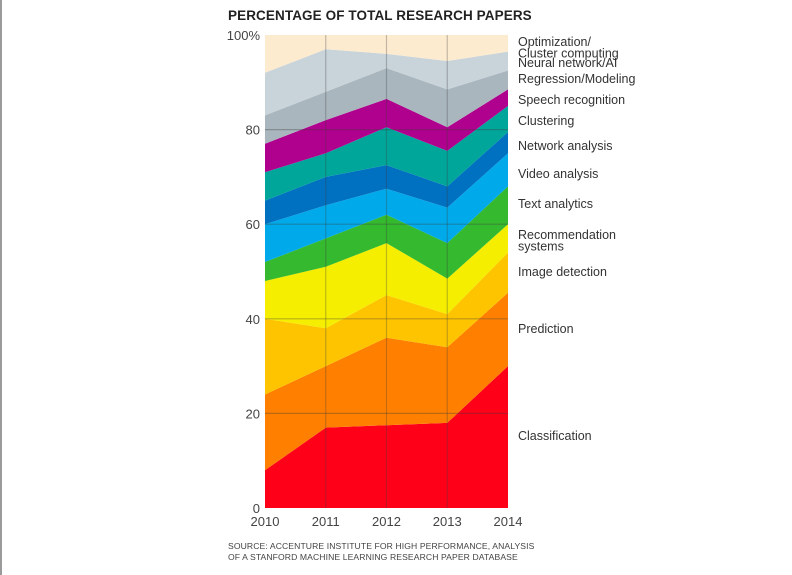  I want to click on y-tick-label: 80, so click(253, 130).